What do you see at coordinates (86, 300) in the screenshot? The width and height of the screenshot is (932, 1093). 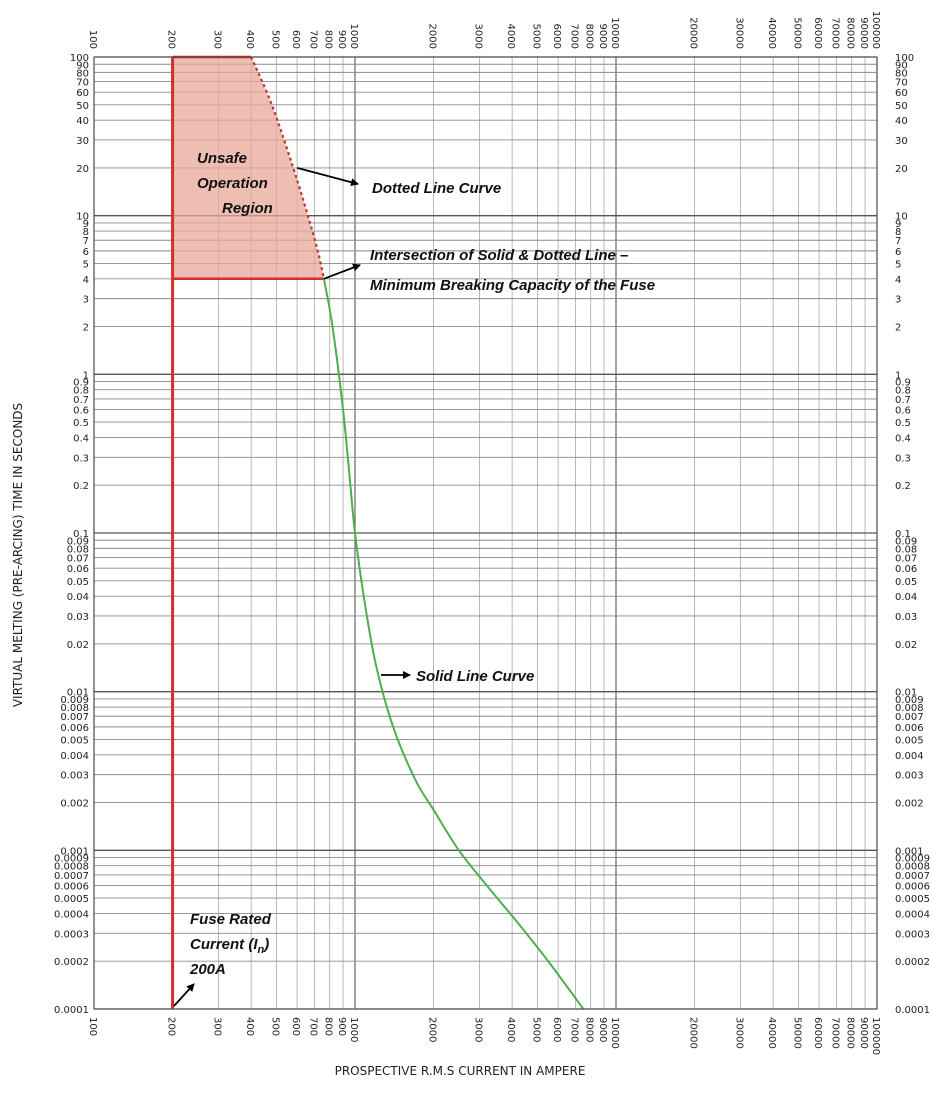 I see `y-tick-label-left: 3` at bounding box center [86, 300].